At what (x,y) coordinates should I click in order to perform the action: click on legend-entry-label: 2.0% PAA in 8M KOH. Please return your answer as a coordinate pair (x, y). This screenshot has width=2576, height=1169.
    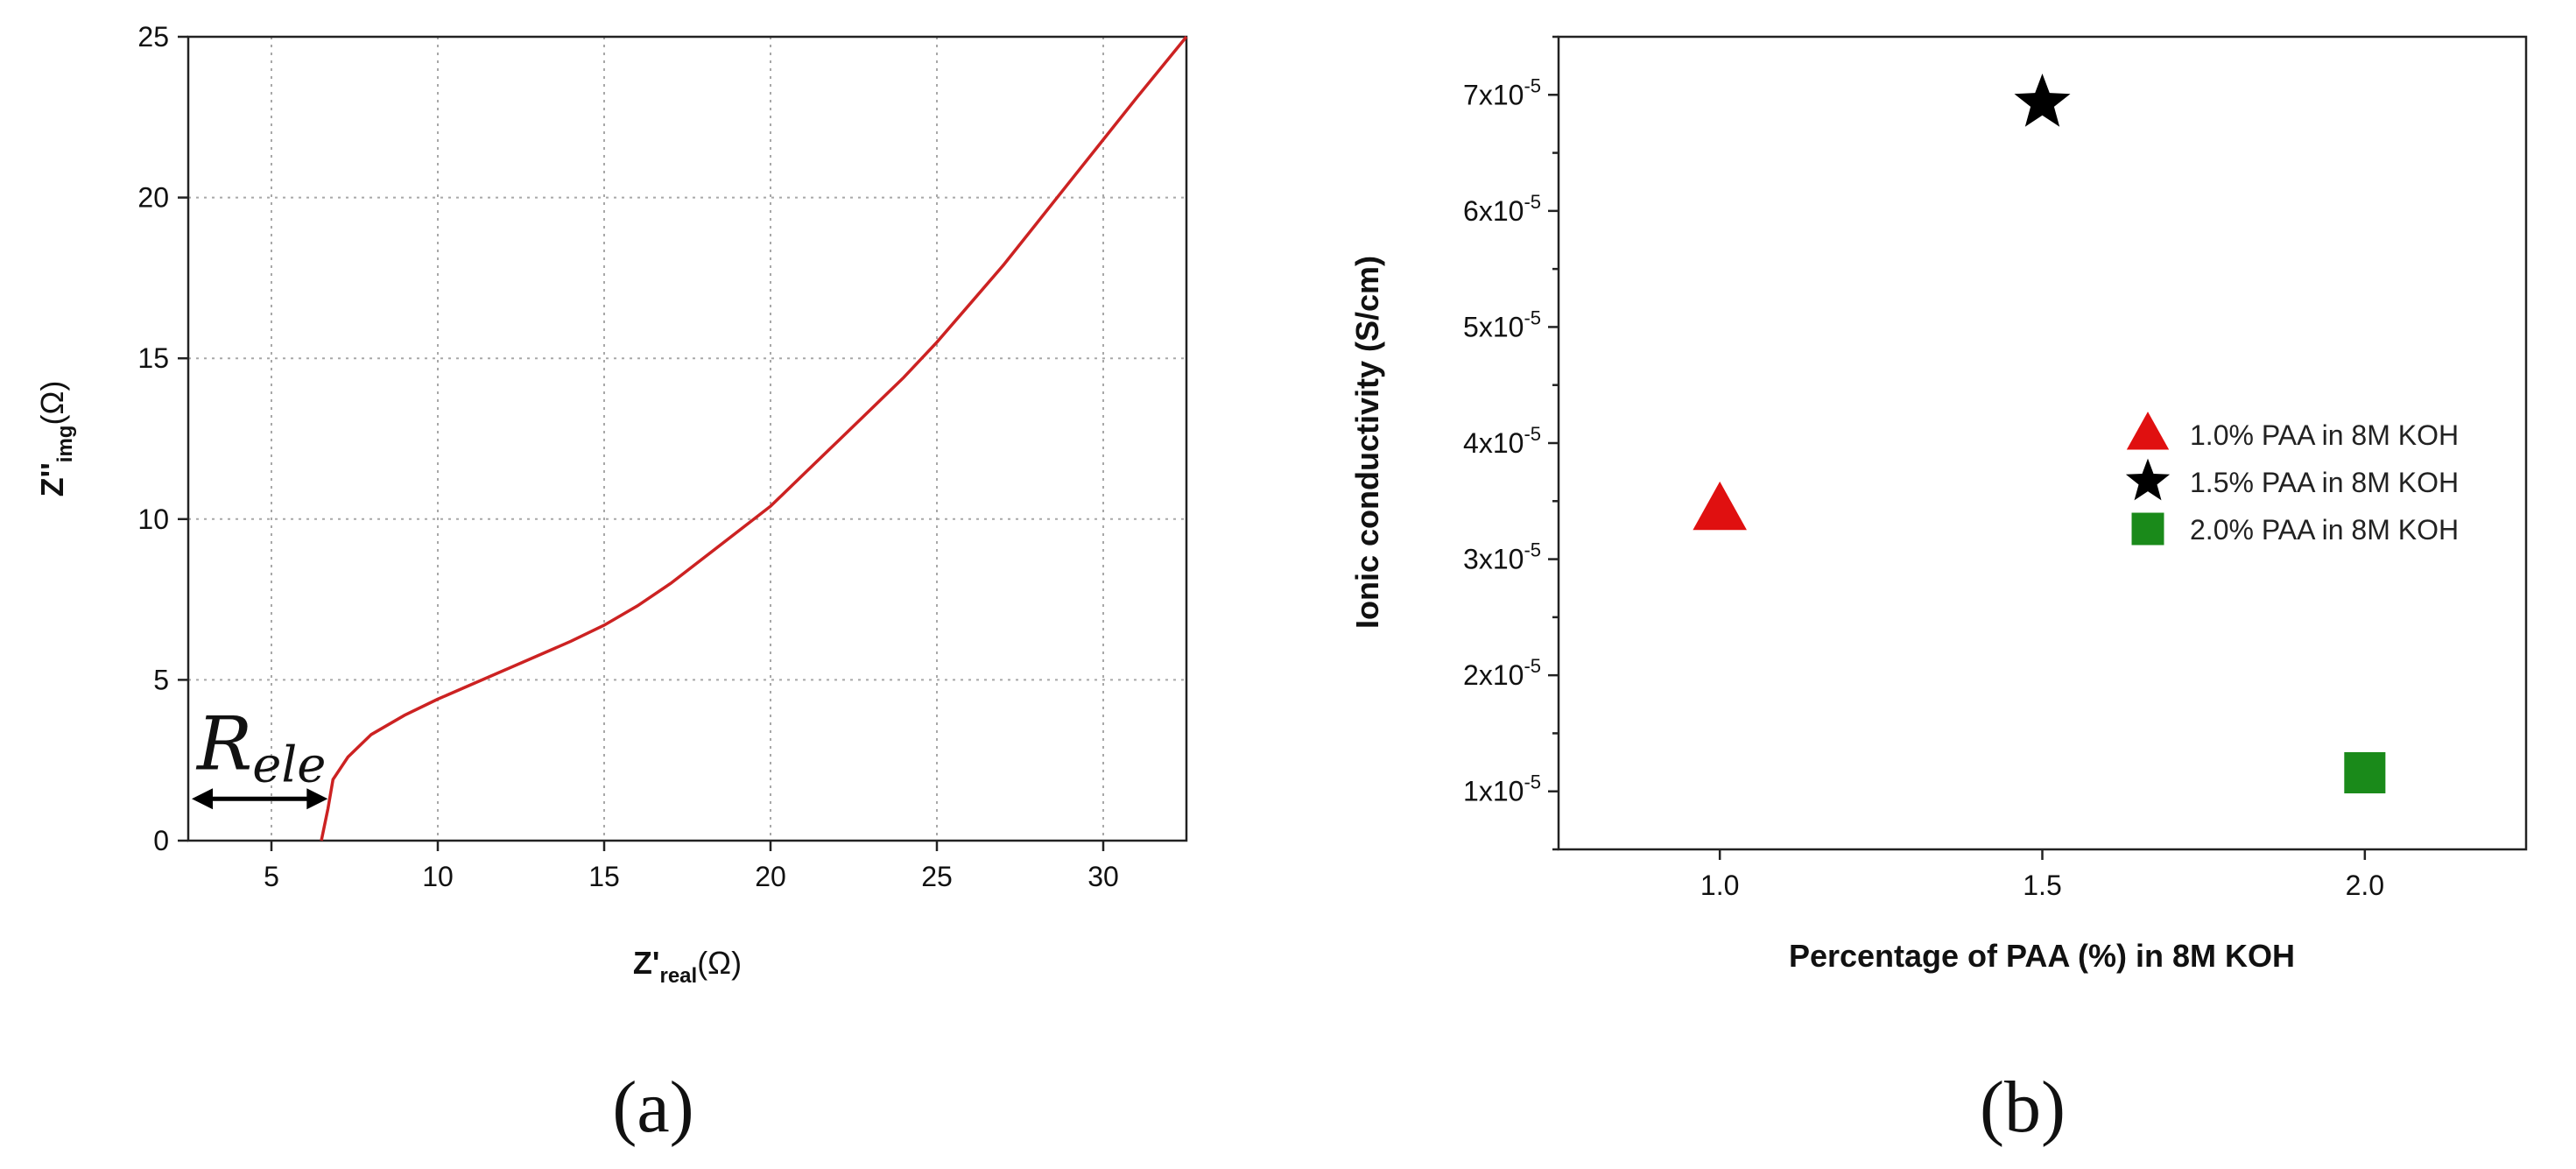
    Looking at the image, I should click on (2324, 530).